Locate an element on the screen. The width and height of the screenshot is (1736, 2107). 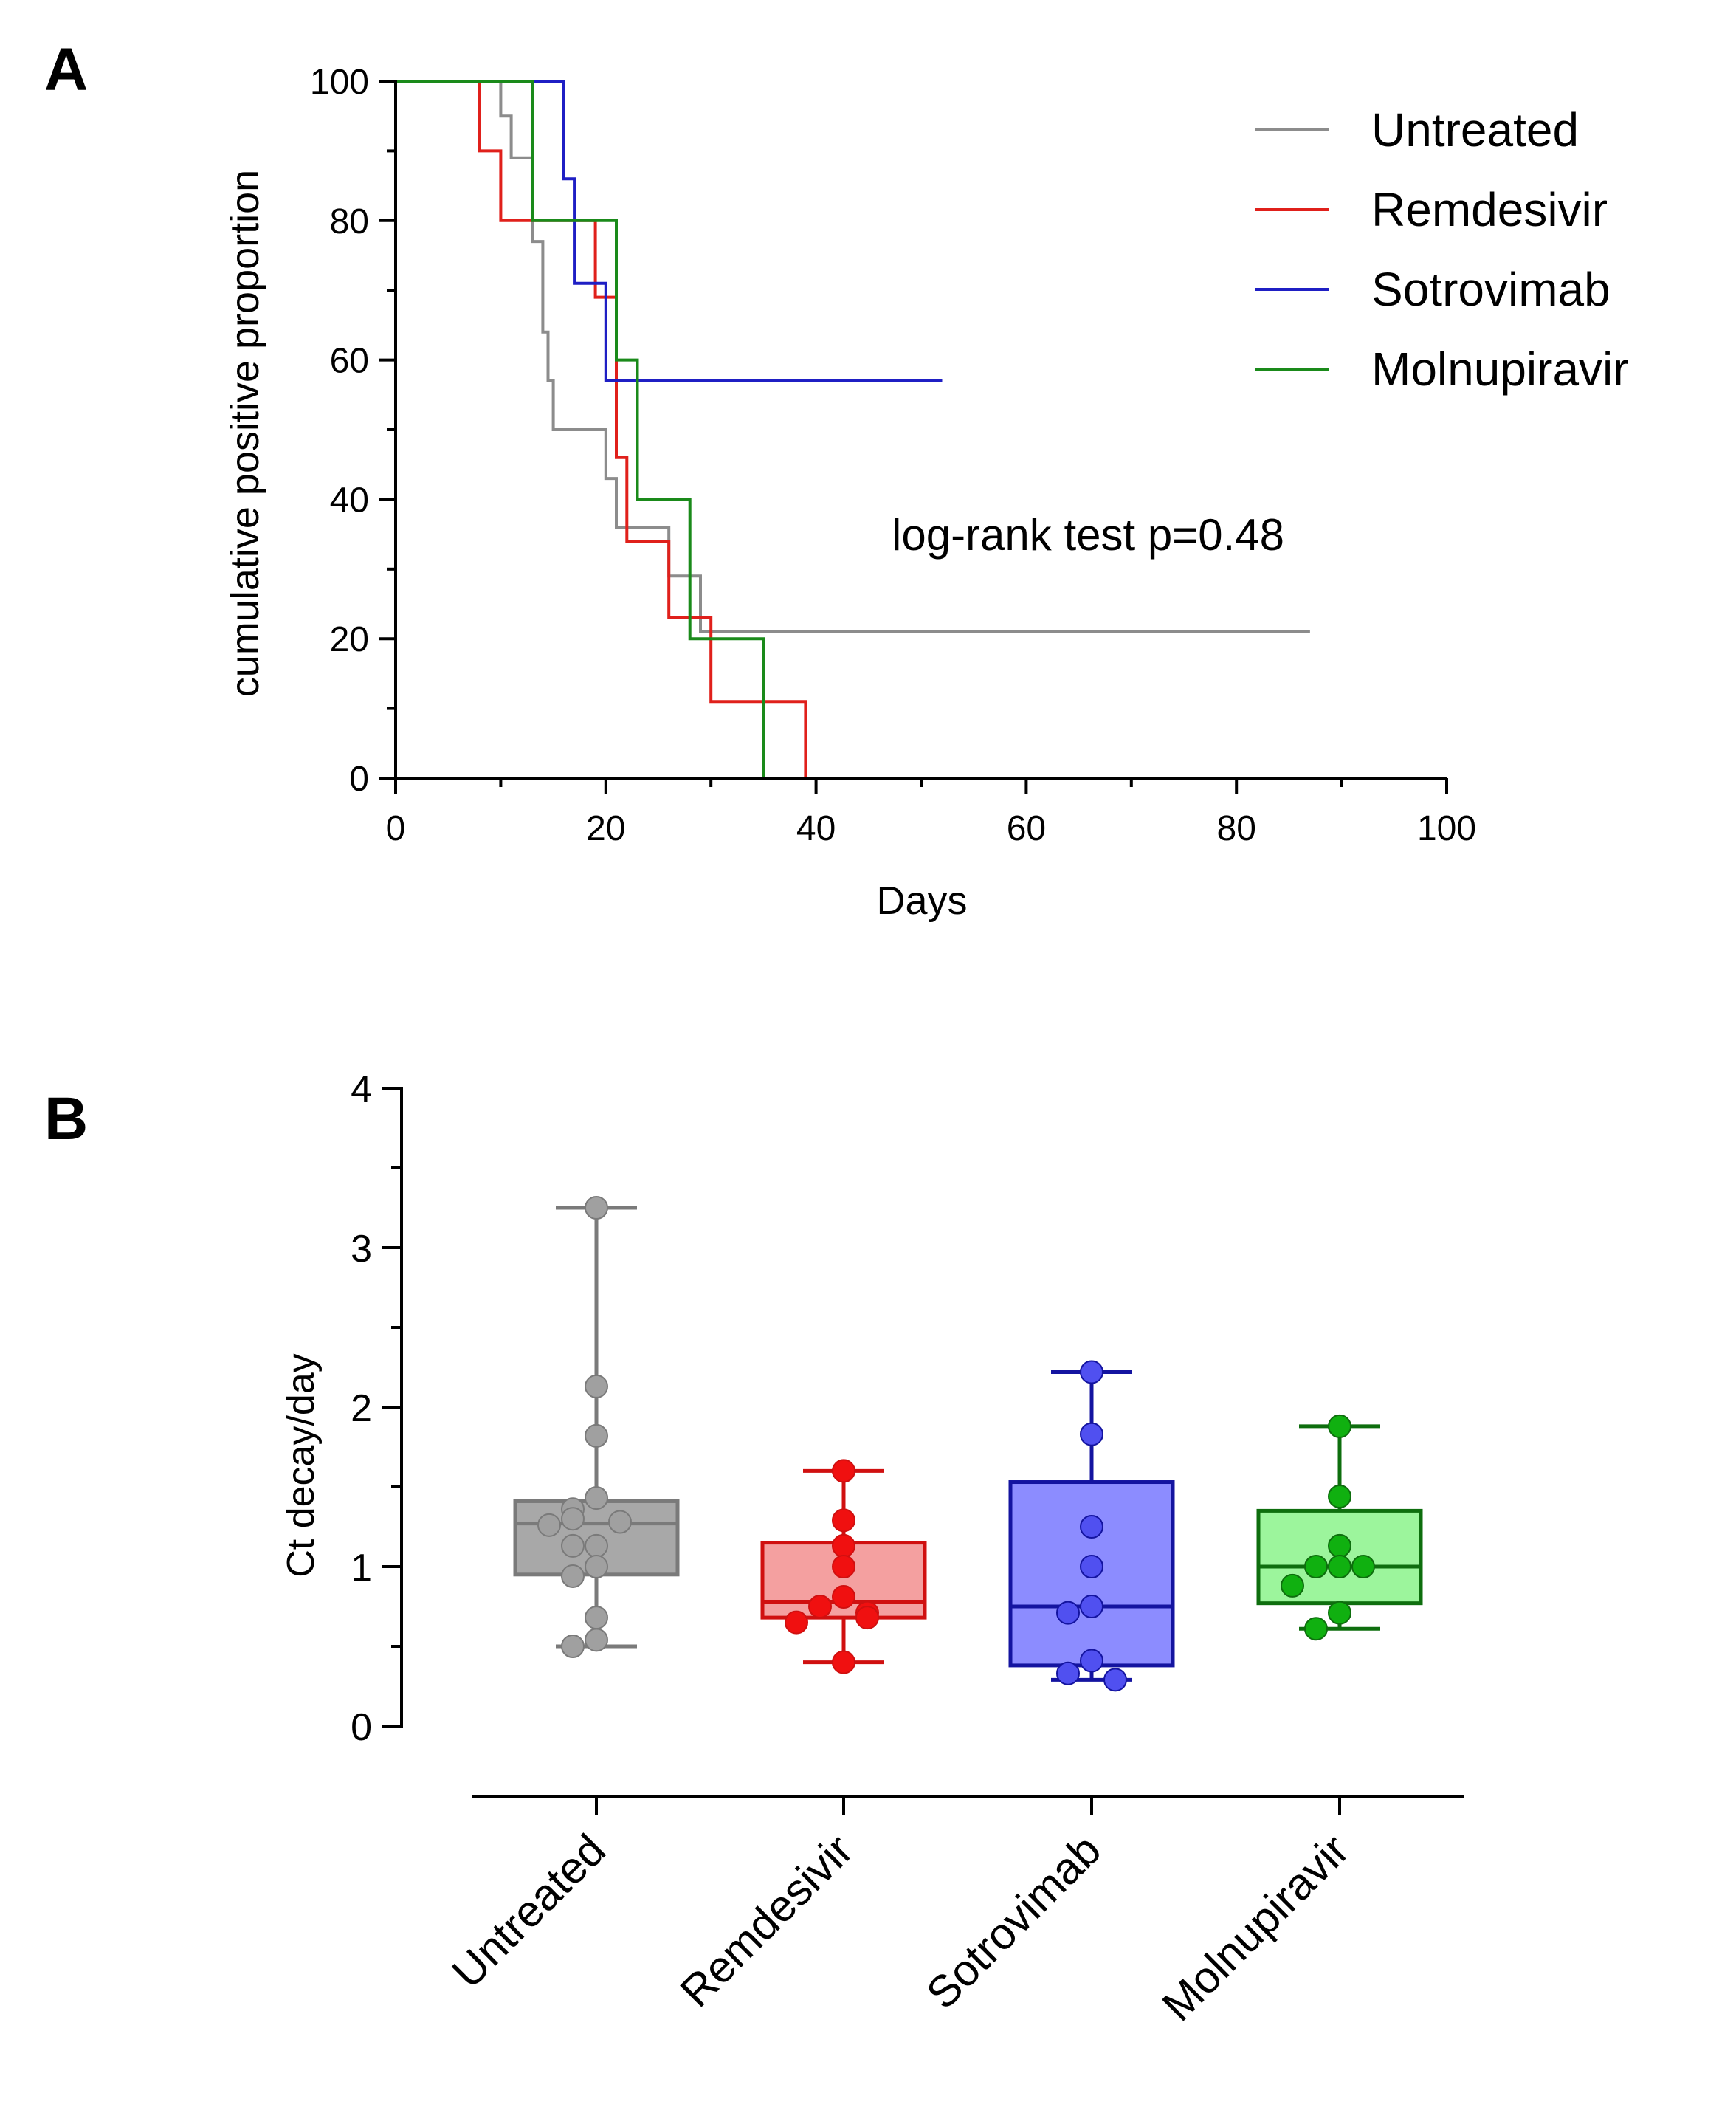
log-rank-annotation: log-rank test p=0.48 is located at coordinates (1088, 535).